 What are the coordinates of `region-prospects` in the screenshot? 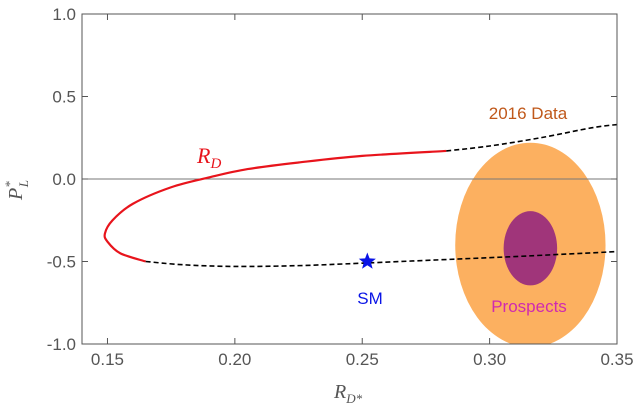 It's located at (530, 248).